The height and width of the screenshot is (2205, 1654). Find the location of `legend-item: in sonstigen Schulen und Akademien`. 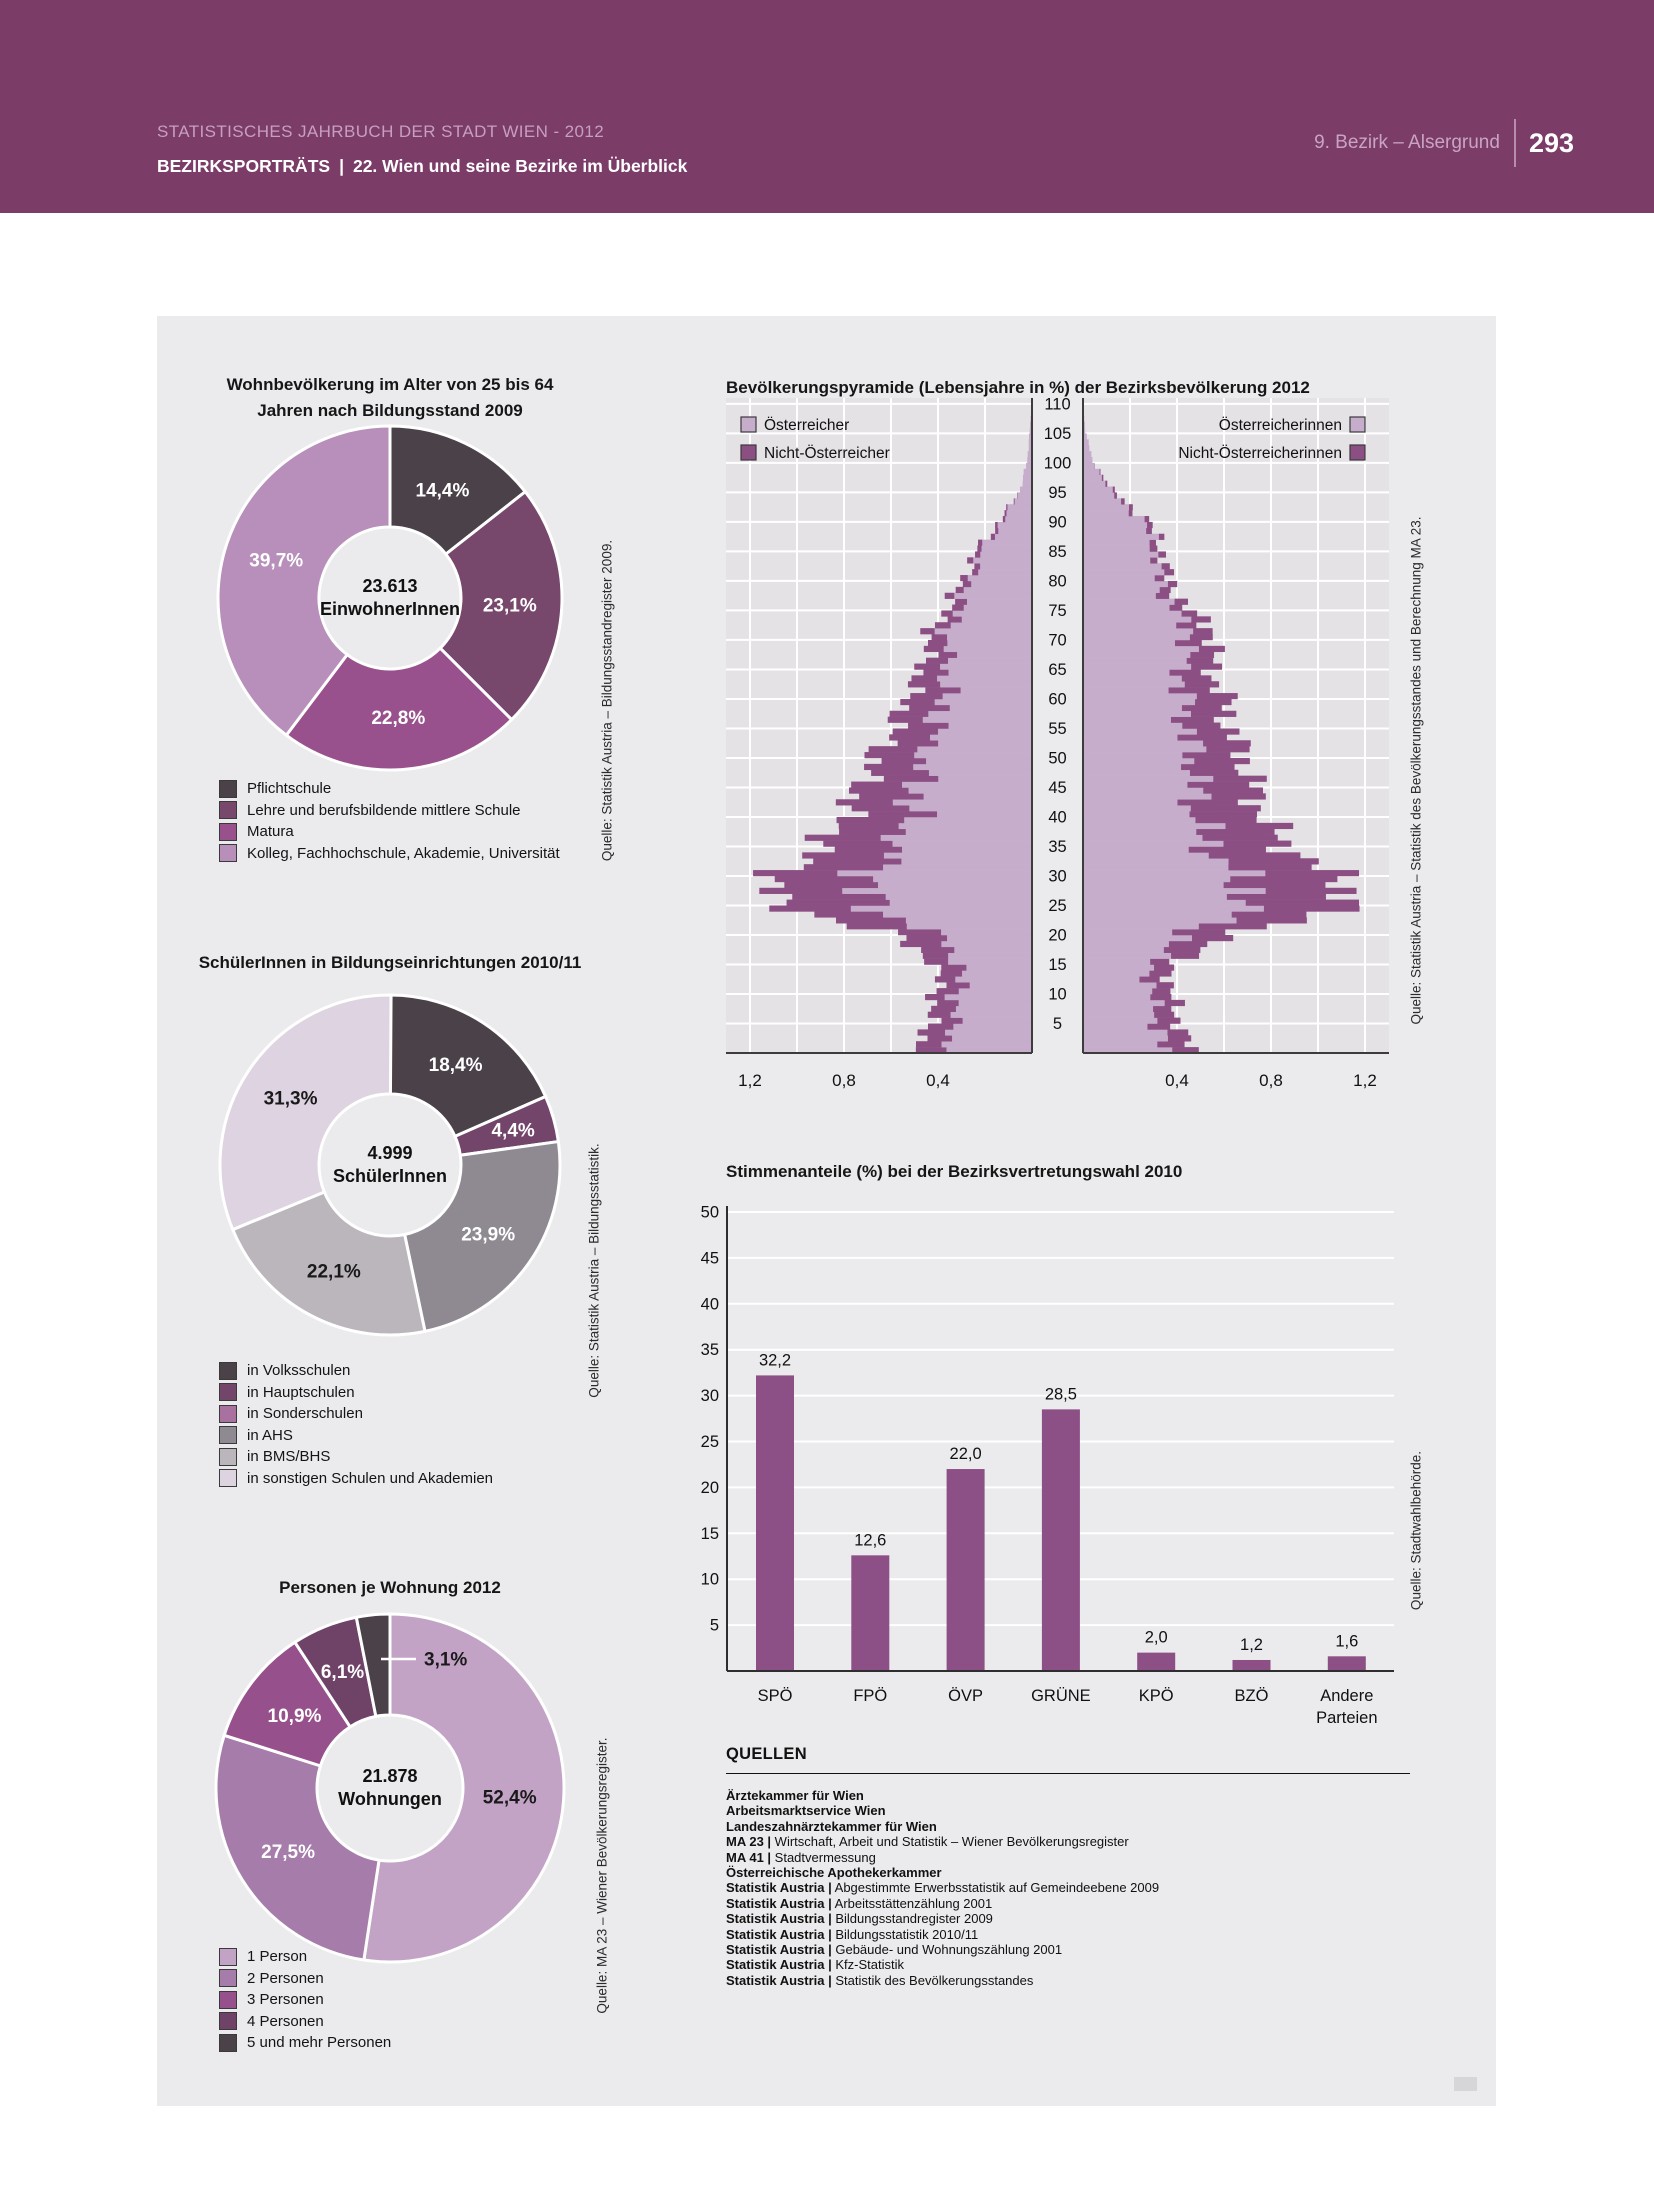

legend-item: in sonstigen Schulen und Akademien is located at coordinates (356, 1479).